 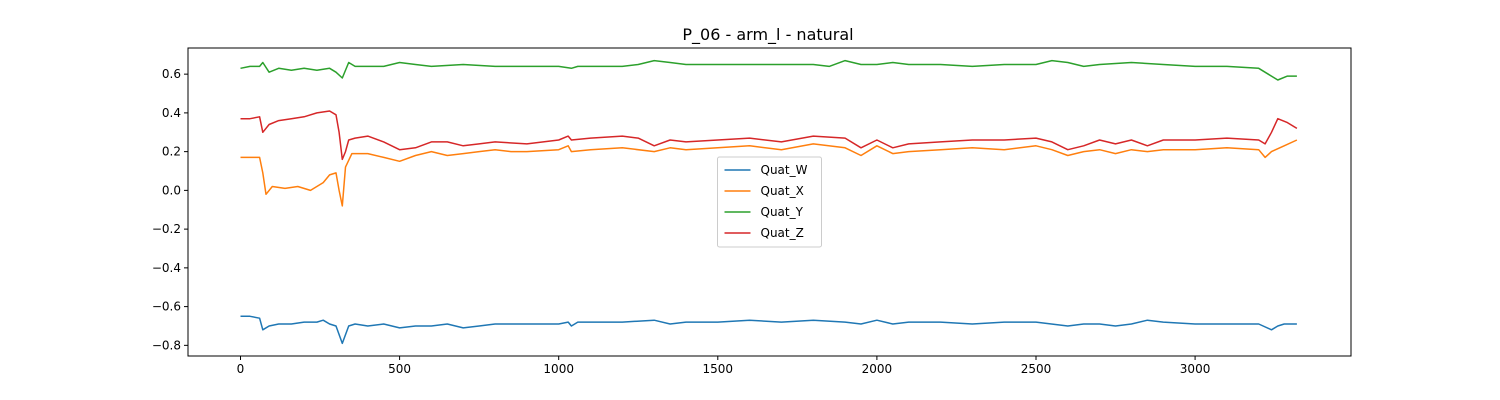 What do you see at coordinates (166, 307) in the screenshot?
I see `y-tick-label: −0.6` at bounding box center [166, 307].